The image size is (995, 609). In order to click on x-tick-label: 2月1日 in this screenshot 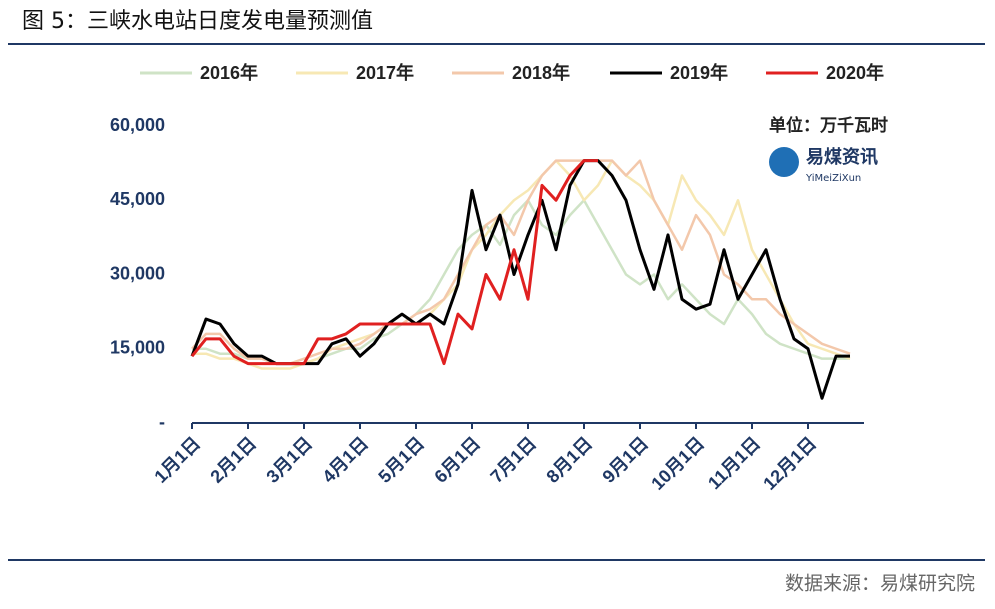, I will do `click(233, 460)`.